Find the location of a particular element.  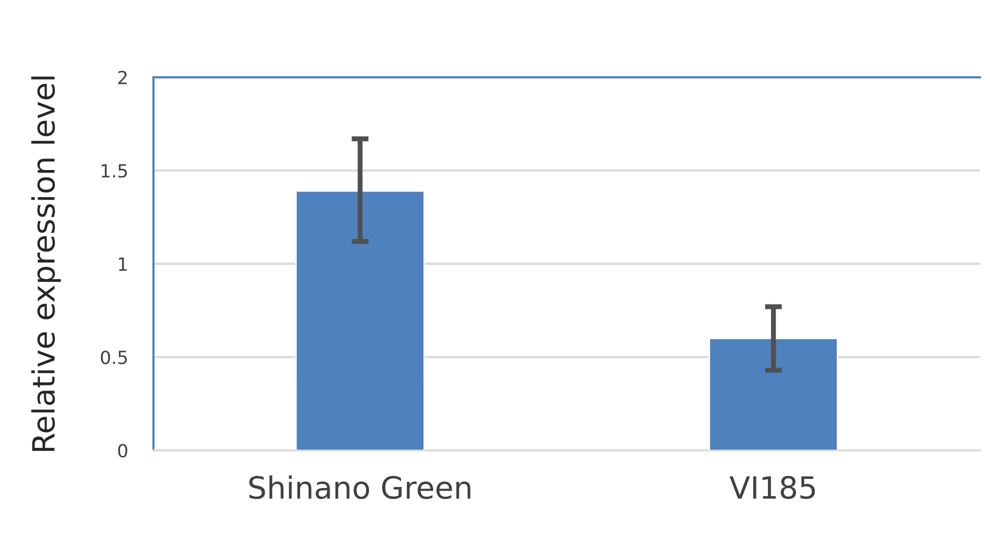

x-tick-label: VI185 is located at coordinates (772, 488).